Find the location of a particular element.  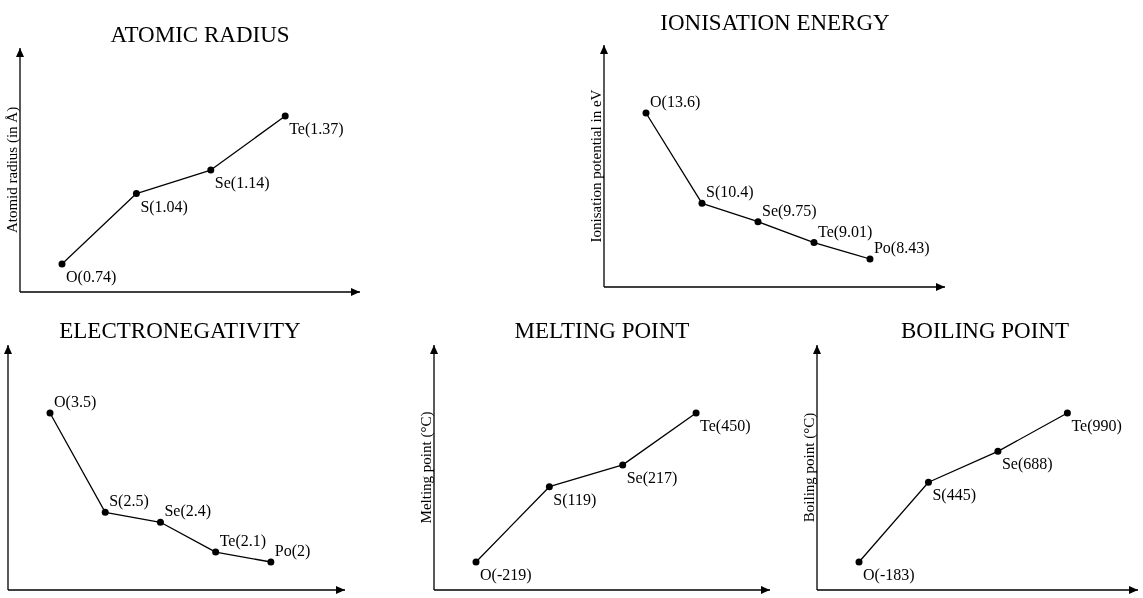

data-label: Te(2.1) is located at coordinates (243, 541).